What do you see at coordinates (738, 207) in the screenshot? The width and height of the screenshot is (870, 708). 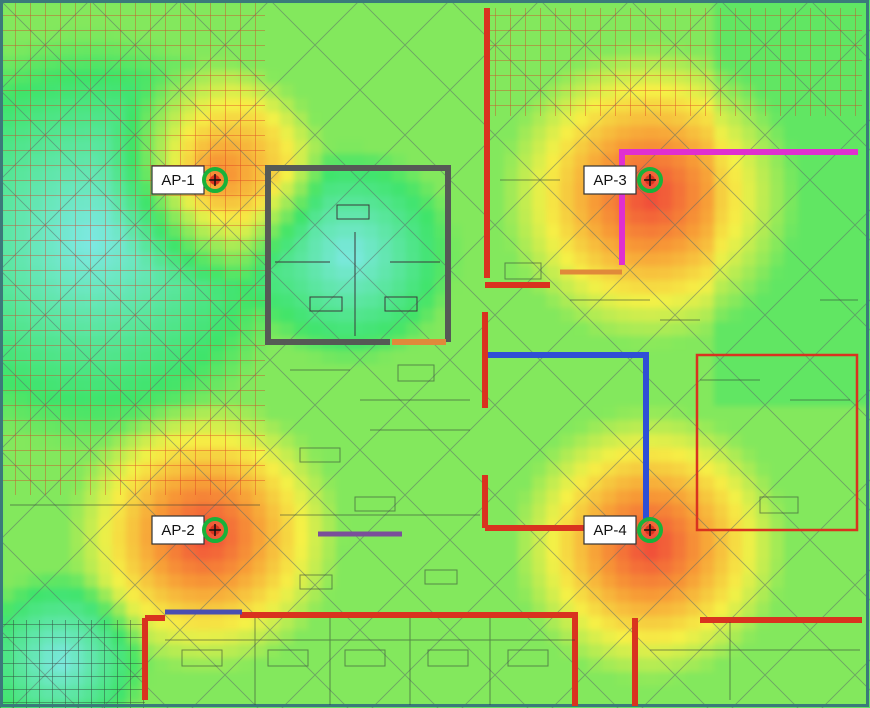 I see `wall-magenta` at bounding box center [738, 207].